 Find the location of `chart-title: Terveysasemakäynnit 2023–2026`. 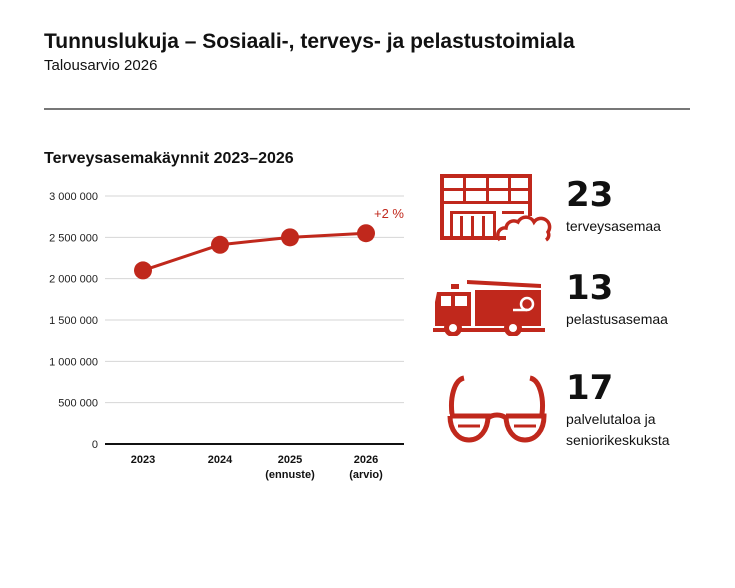

chart-title: Terveysasemakäynnit 2023–2026 is located at coordinates (169, 158).